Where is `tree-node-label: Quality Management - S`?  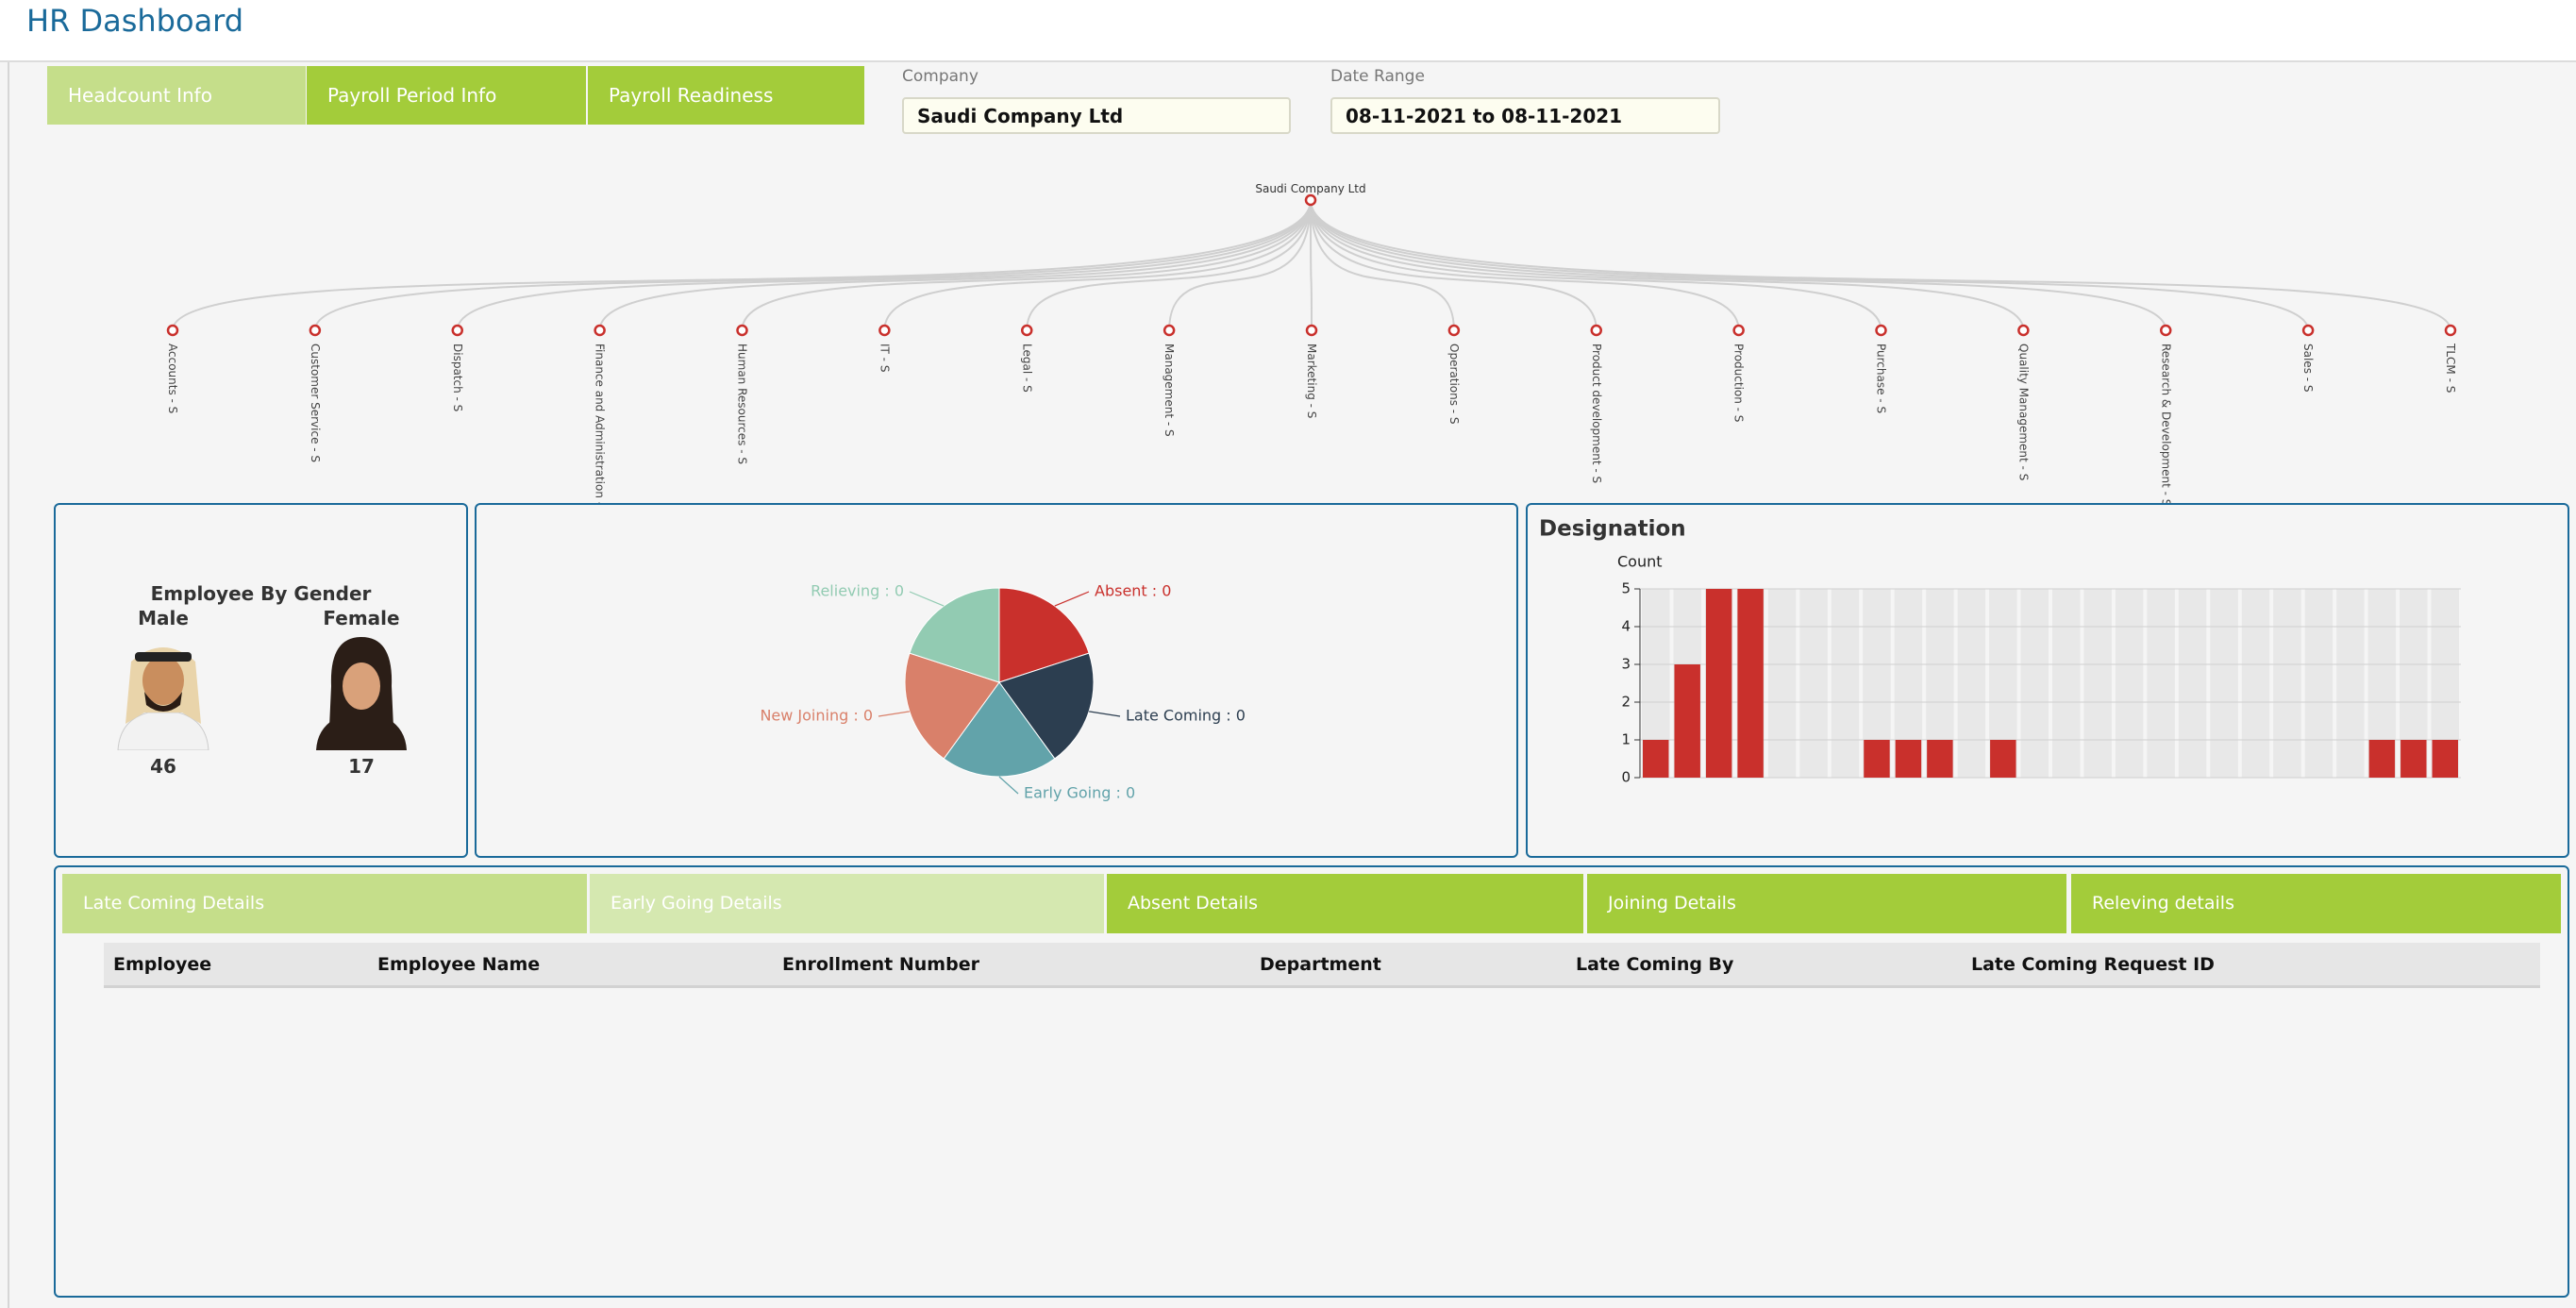
tree-node-label: Quality Management - S is located at coordinates (2023, 412).